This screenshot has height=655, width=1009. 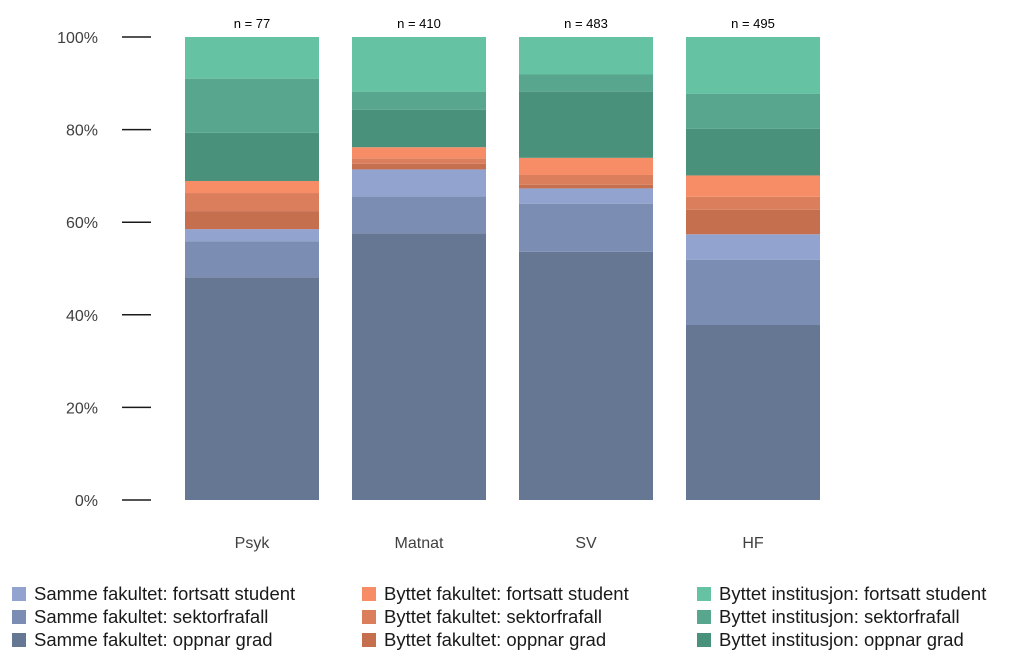 What do you see at coordinates (104, 270) in the screenshot?
I see `y-axis: 0% 20% 40% 60% 80% 100%` at bounding box center [104, 270].